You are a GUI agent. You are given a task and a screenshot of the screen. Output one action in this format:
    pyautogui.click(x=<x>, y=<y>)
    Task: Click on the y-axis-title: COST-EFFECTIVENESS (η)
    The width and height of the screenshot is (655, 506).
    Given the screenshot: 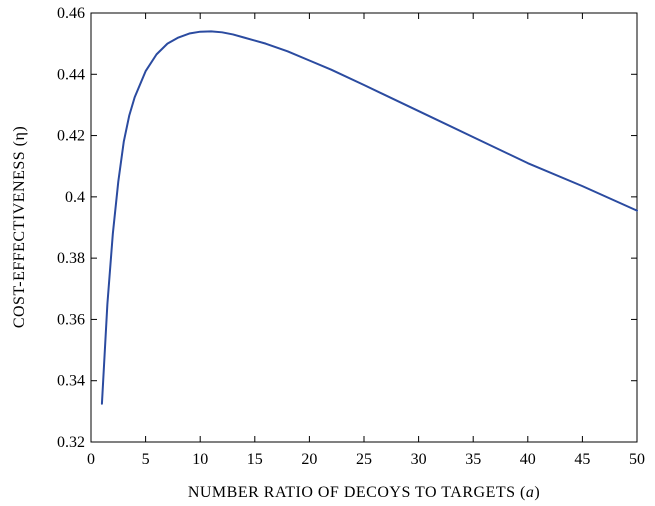 What is the action you would take?
    pyautogui.click(x=19, y=227)
    